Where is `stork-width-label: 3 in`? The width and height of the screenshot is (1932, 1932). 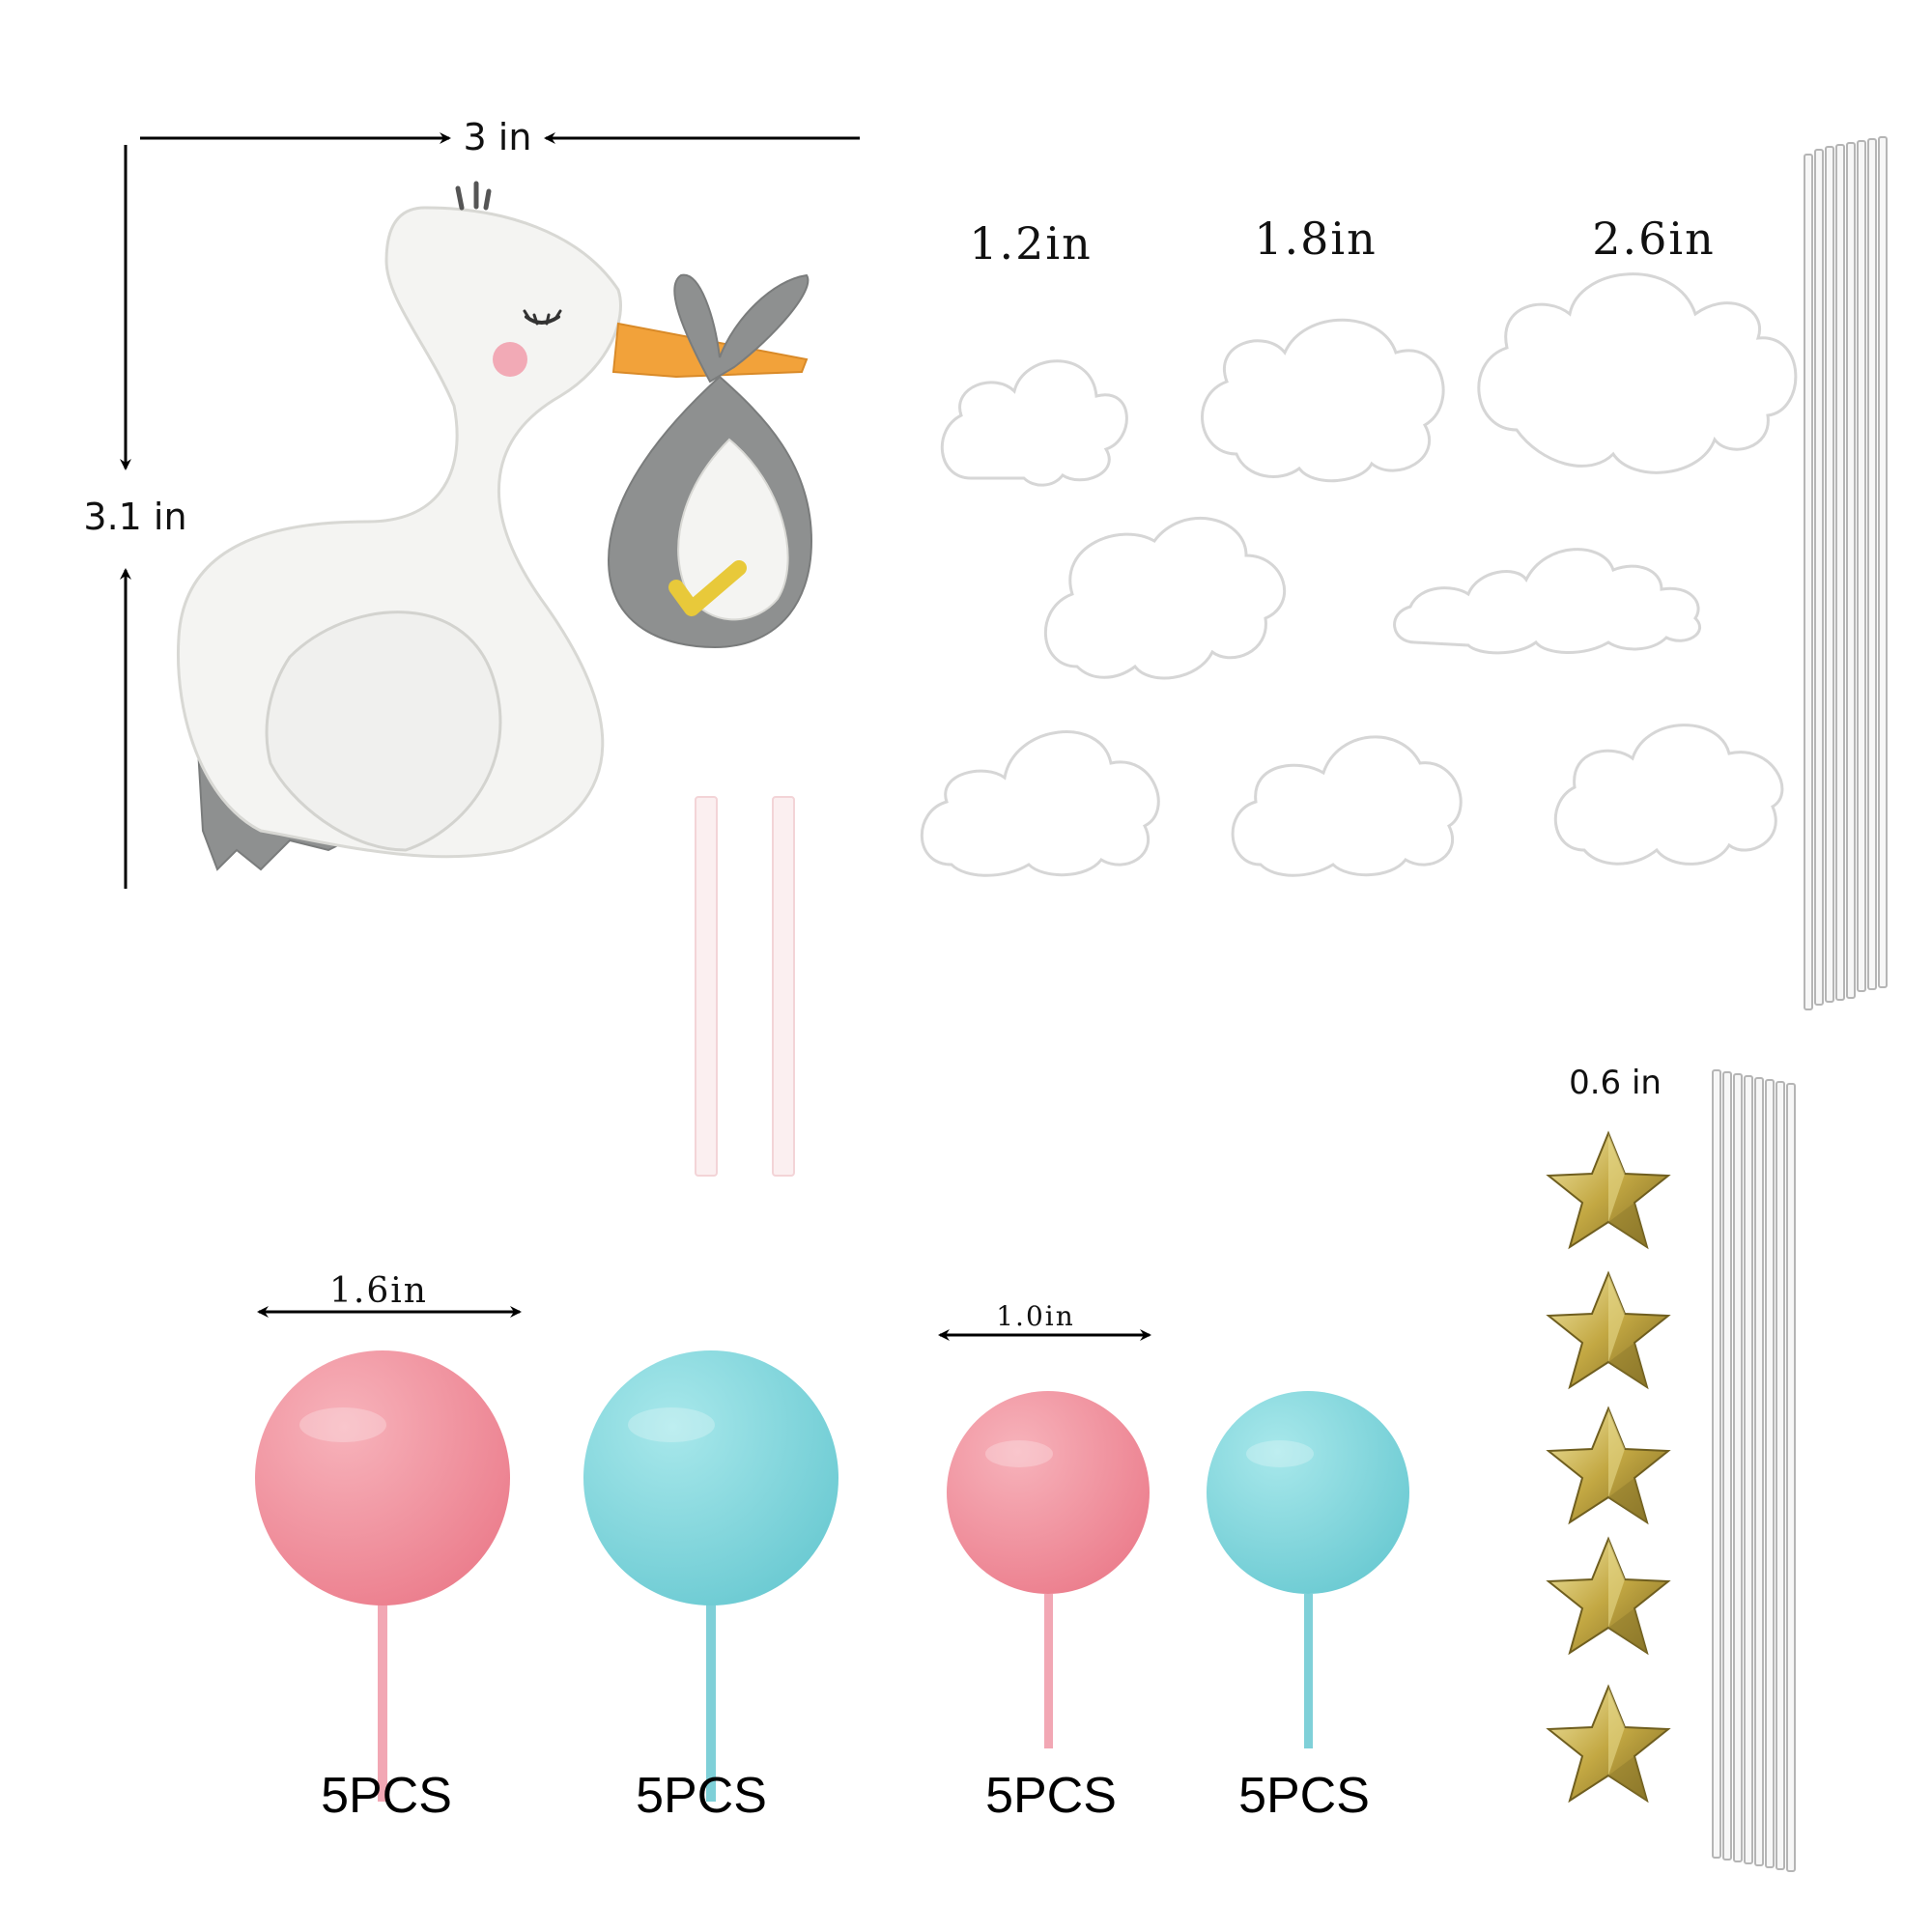 stork-width-label: 3 in is located at coordinates (498, 137).